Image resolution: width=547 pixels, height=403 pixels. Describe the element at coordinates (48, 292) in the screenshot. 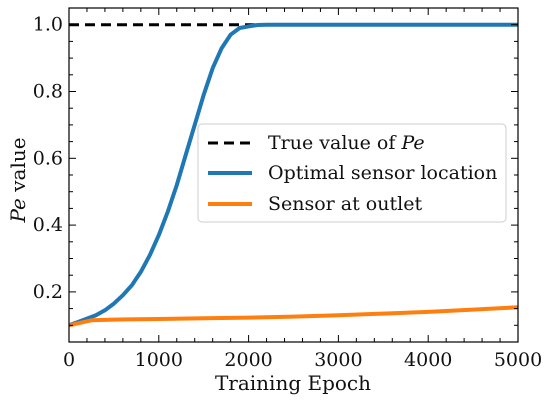

I see `y-tick-label: 0.2` at that location.